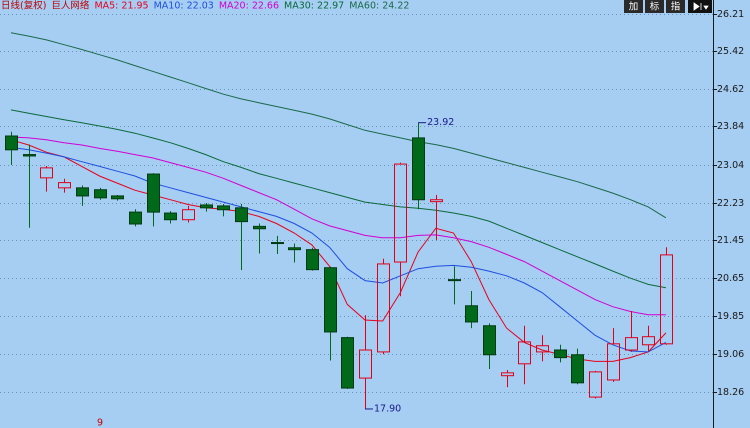  What do you see at coordinates (23, 6) in the screenshot?
I see `header-text: 日线(复权)` at bounding box center [23, 6].